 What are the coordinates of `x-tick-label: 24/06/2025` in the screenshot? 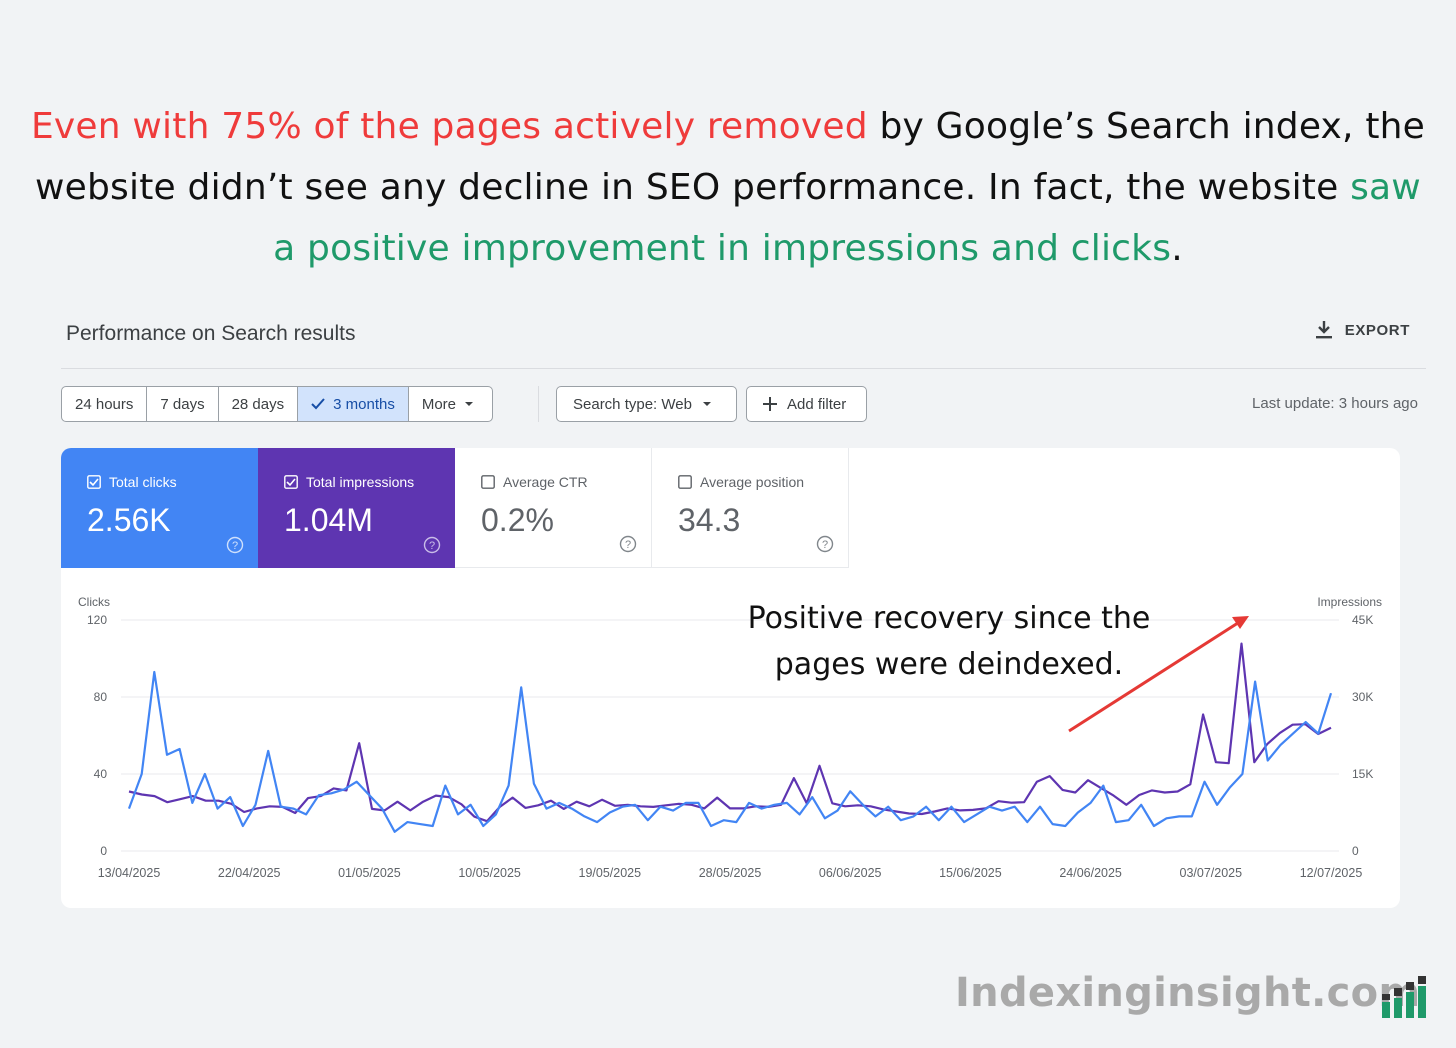 It's located at (1090, 873).